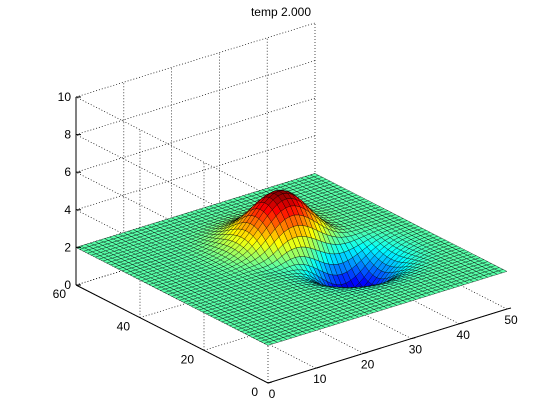 The width and height of the screenshot is (560, 420). Describe the element at coordinates (416, 350) in the screenshot. I see `x-tick-label: 30` at that location.